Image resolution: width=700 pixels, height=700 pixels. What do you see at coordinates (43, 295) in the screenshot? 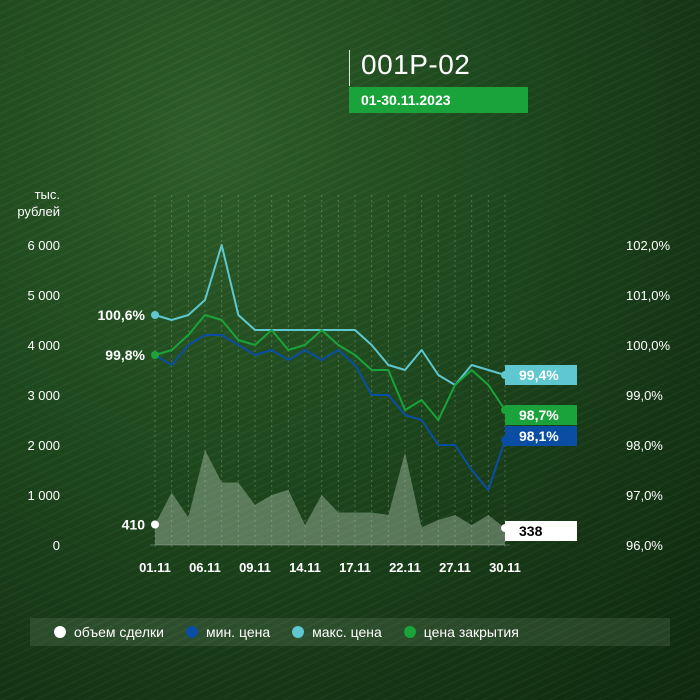
I see `left-axis-tick-label: 5 000` at bounding box center [43, 295].